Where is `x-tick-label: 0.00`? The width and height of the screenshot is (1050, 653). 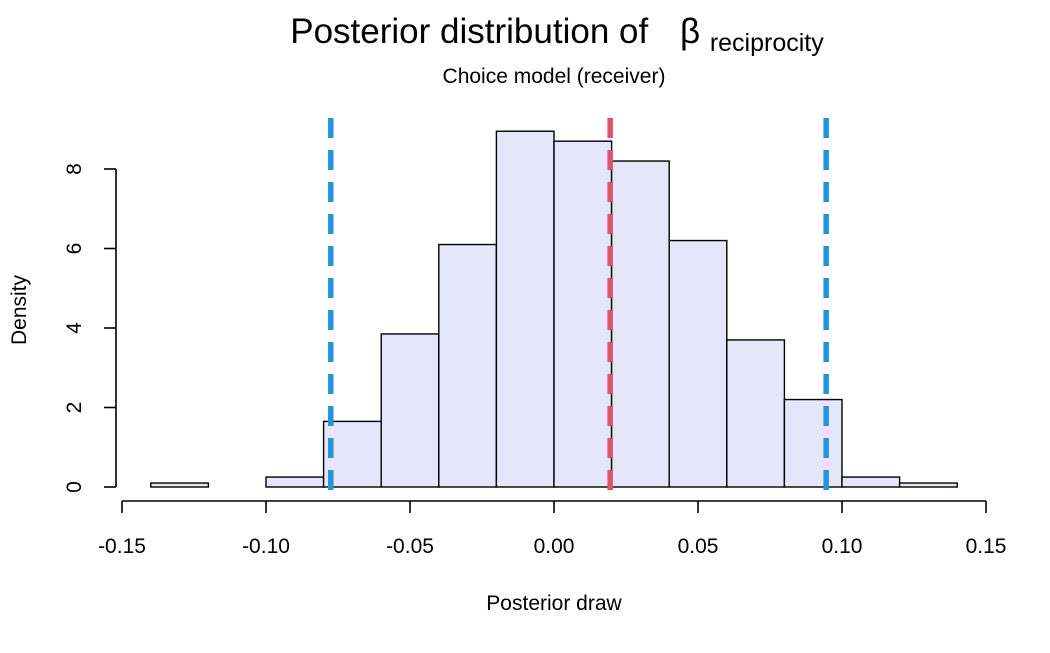 x-tick-label: 0.00 is located at coordinates (554, 546).